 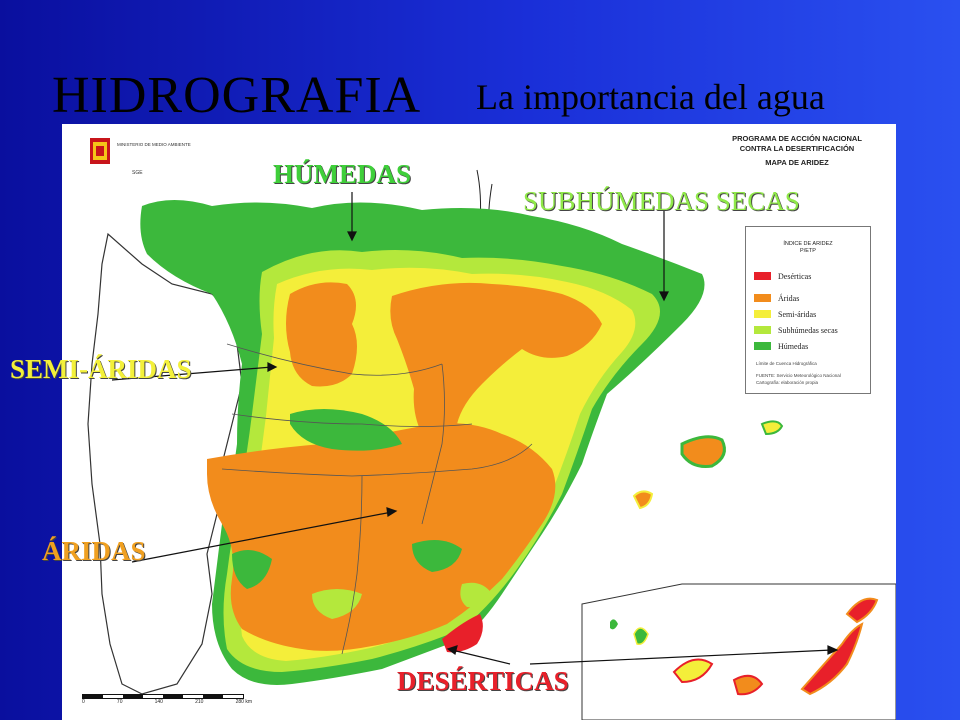 What do you see at coordinates (154, 144) in the screenshot?
I see `ministry-name: MINISTERIO DE MEDIO AMBIENTE` at bounding box center [154, 144].